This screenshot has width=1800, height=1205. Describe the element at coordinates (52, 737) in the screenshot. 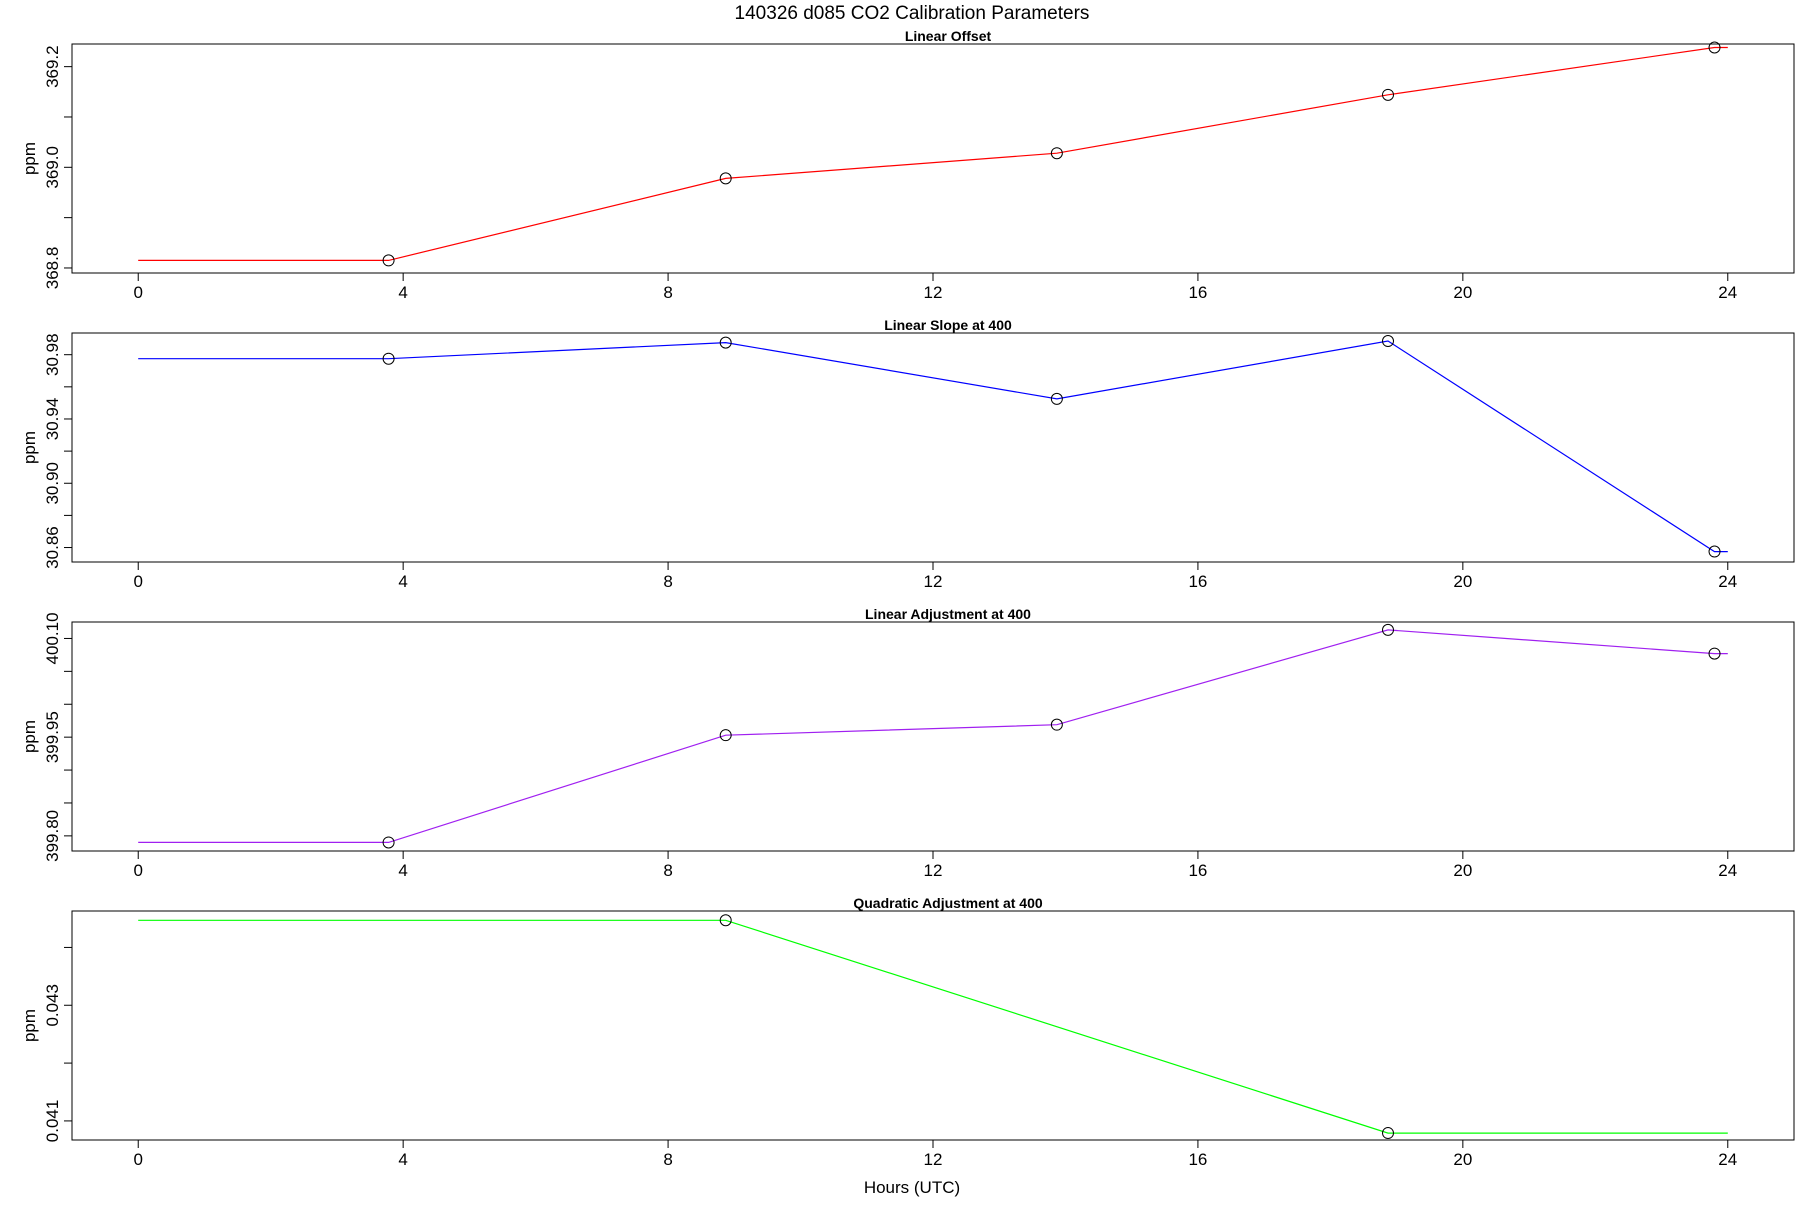

I see `y-tick-label: 399.95` at that location.